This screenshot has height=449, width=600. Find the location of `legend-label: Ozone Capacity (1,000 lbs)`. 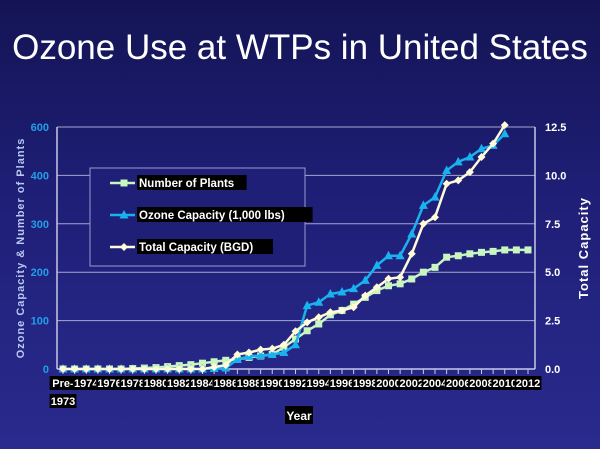

legend-label: Ozone Capacity (1,000 lbs) is located at coordinates (212, 216).